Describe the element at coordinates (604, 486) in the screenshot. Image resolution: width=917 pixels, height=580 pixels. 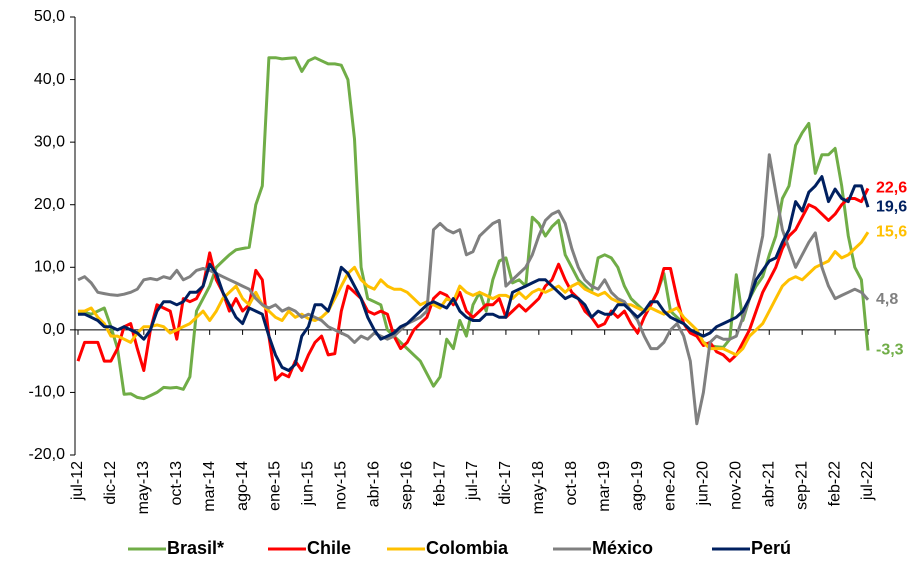
I see `x-tick-label: mar-19` at that location.